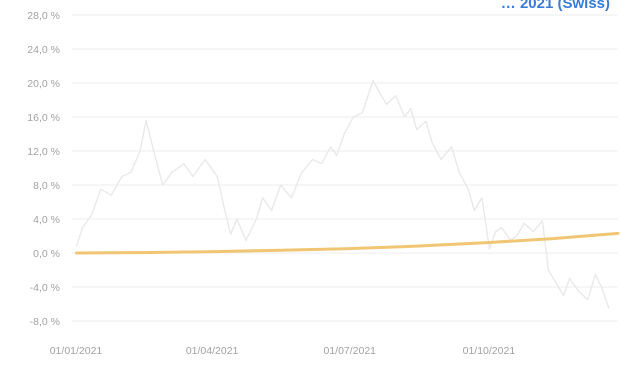 The width and height of the screenshot is (622, 366). Describe the element at coordinates (45, 288) in the screenshot. I see `y-tick-label: -4,0 %` at that location.